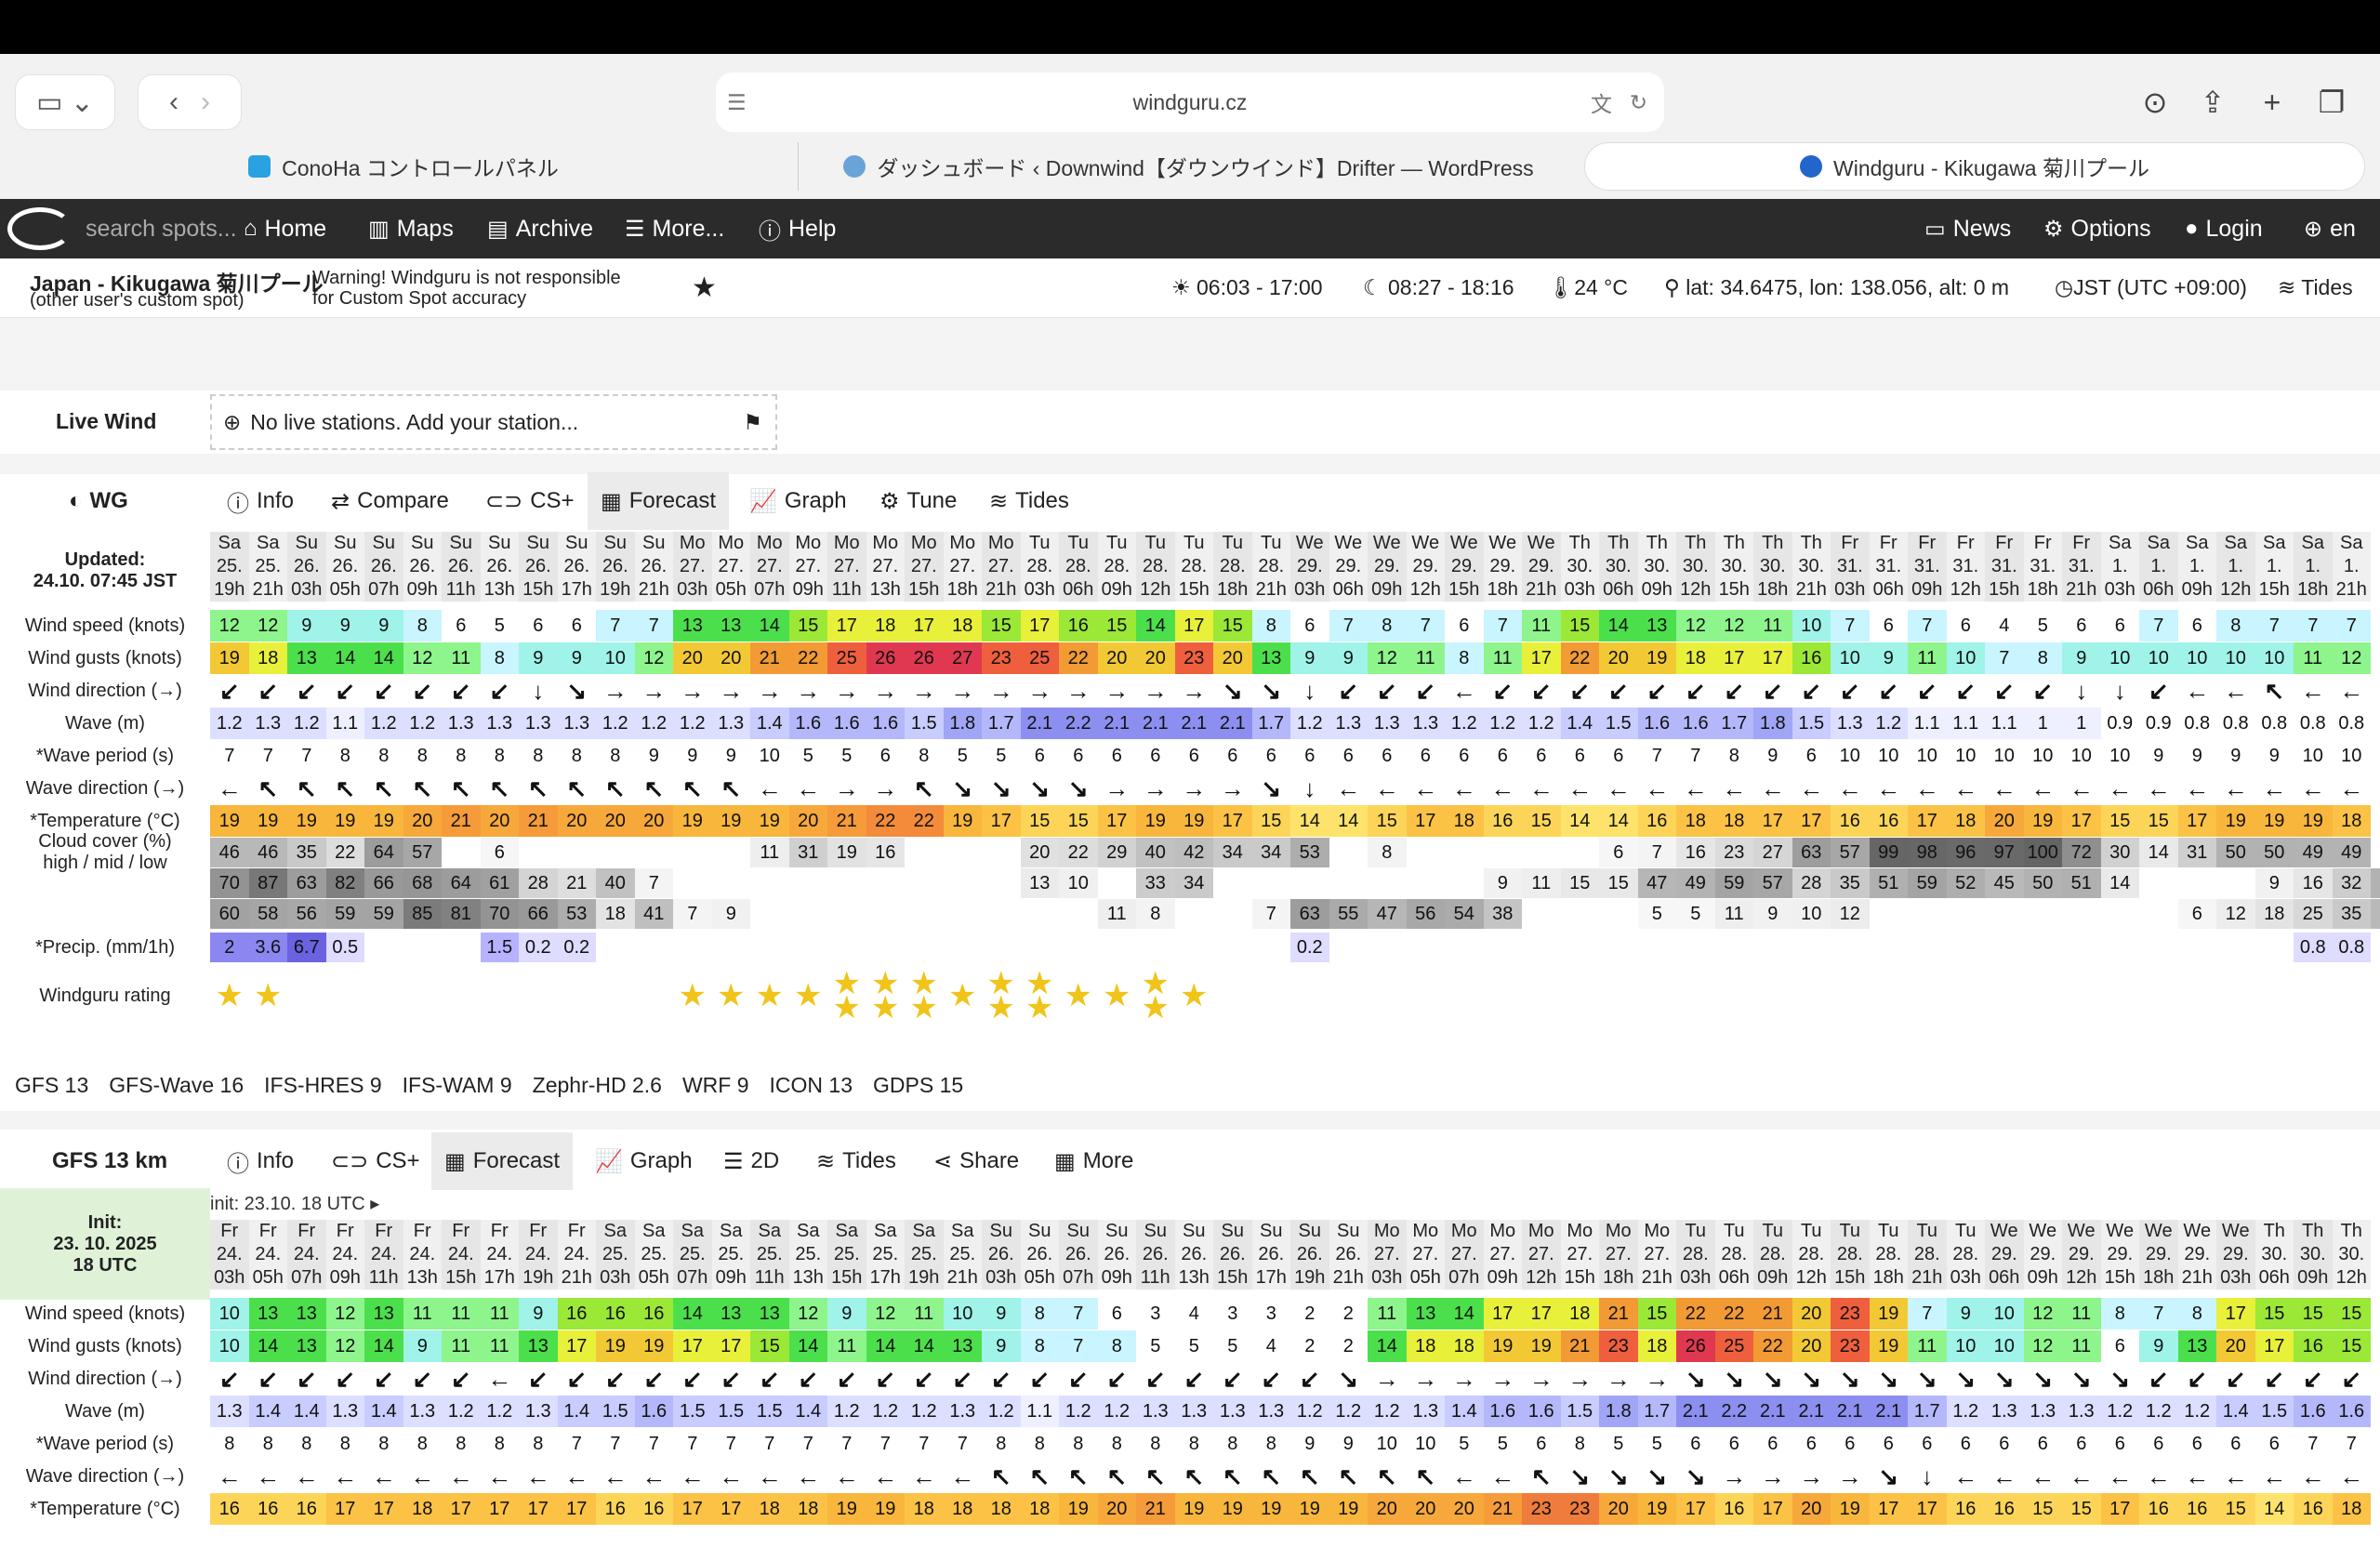  Describe the element at coordinates (1190, 102) in the screenshot. I see `address-bar: ☰ windguru.cz 文 ↻` at that location.